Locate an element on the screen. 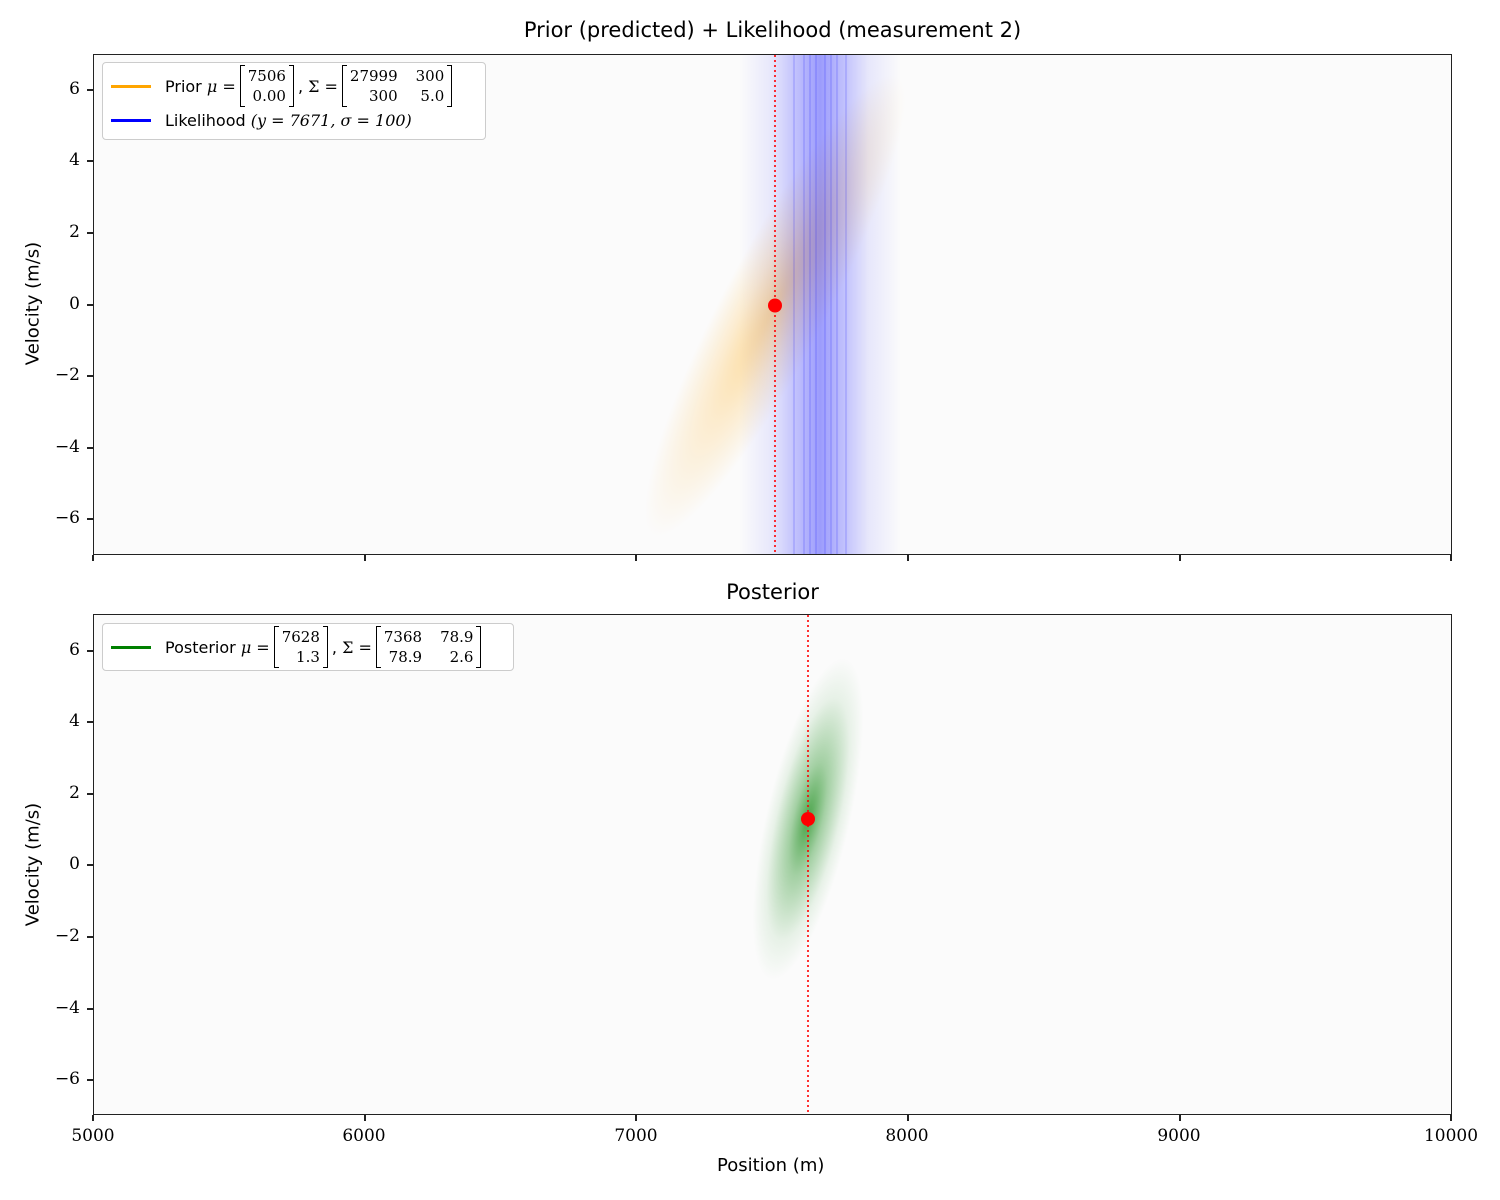 This screenshot has width=1500, height=1200. posterior-mu-vector: 7628 1.3 is located at coordinates (300, 647).